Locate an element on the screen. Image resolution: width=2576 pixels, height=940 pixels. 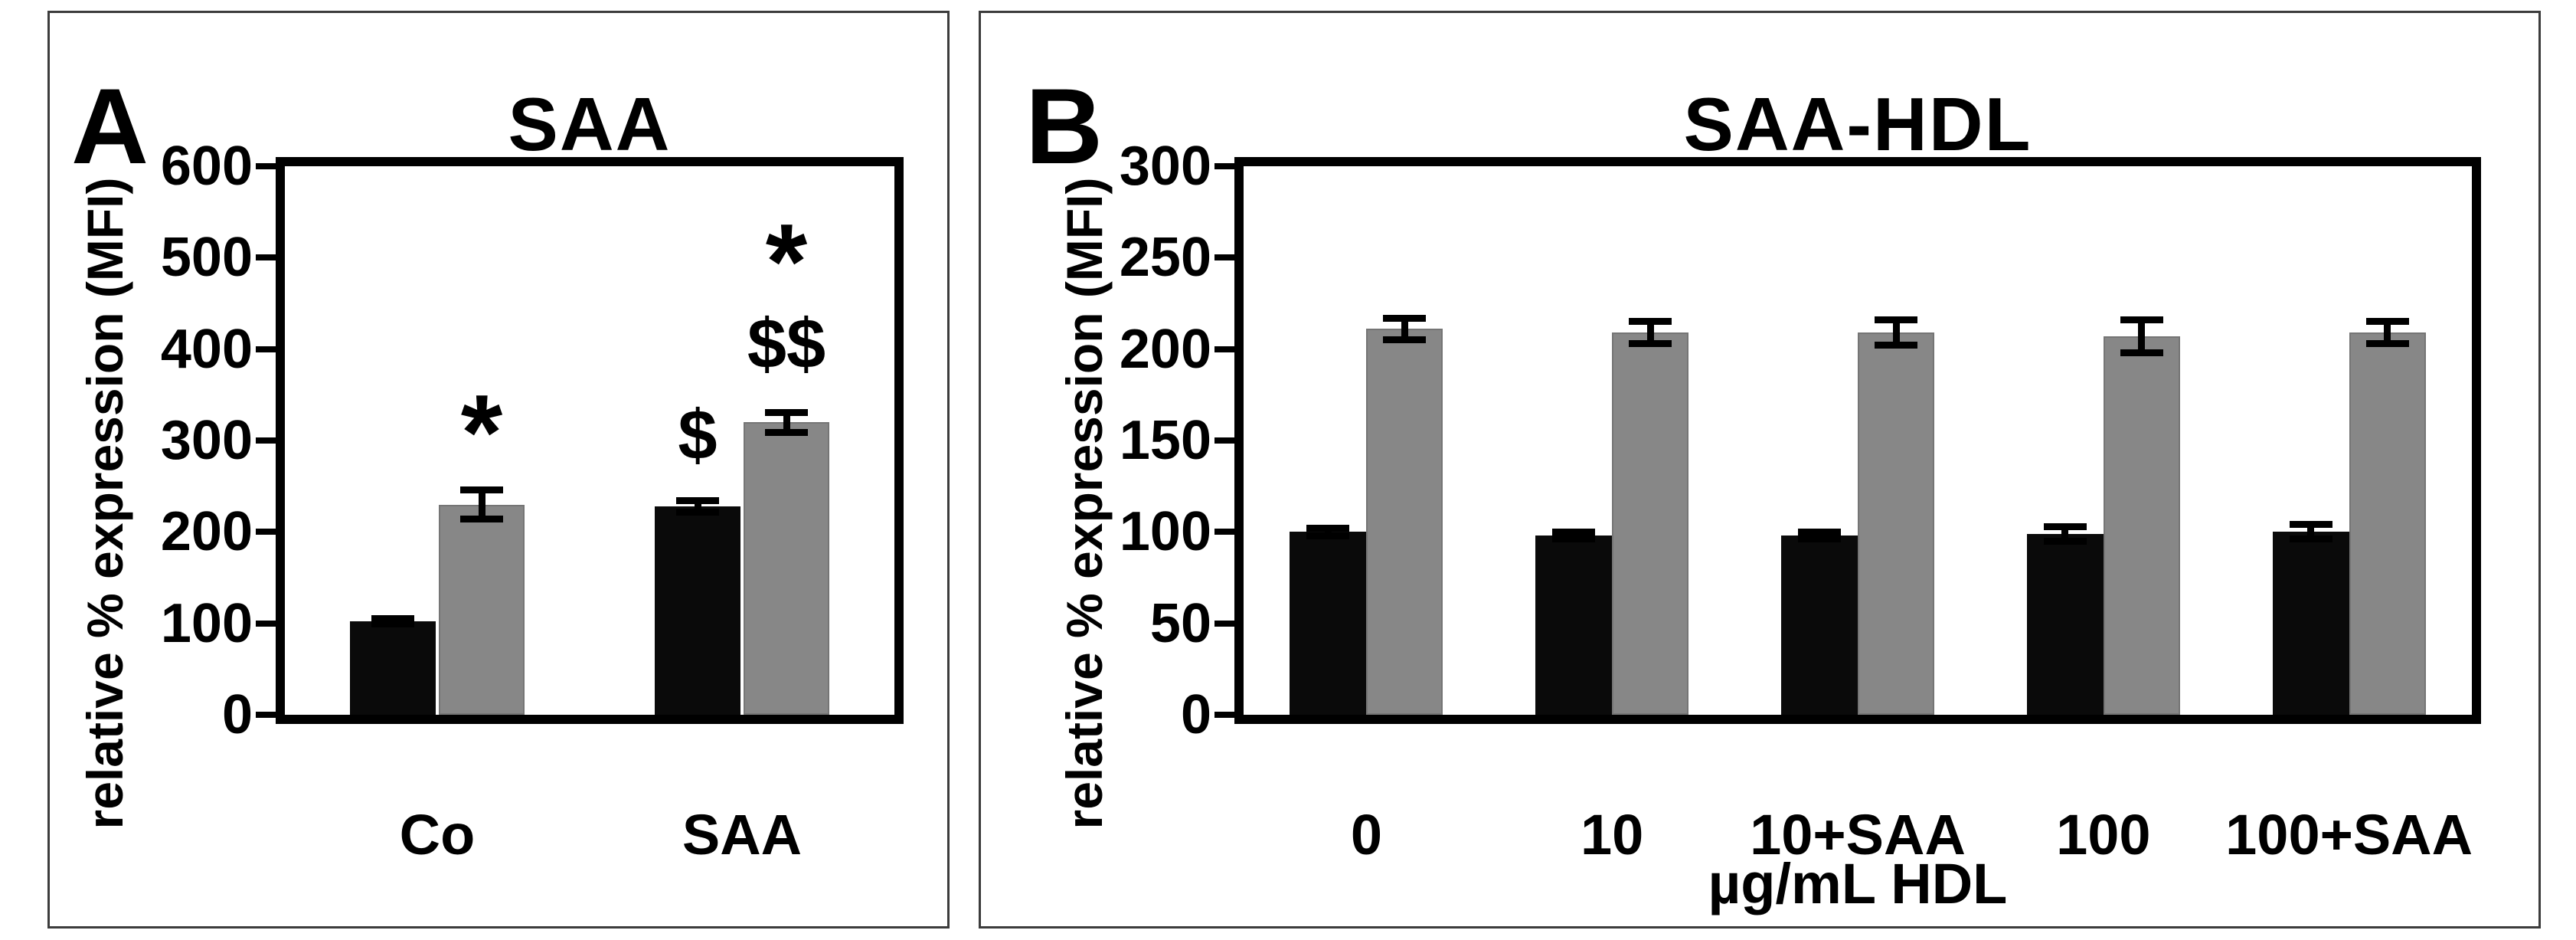
x-category-label: 10+SAA is located at coordinates (1858, 834).